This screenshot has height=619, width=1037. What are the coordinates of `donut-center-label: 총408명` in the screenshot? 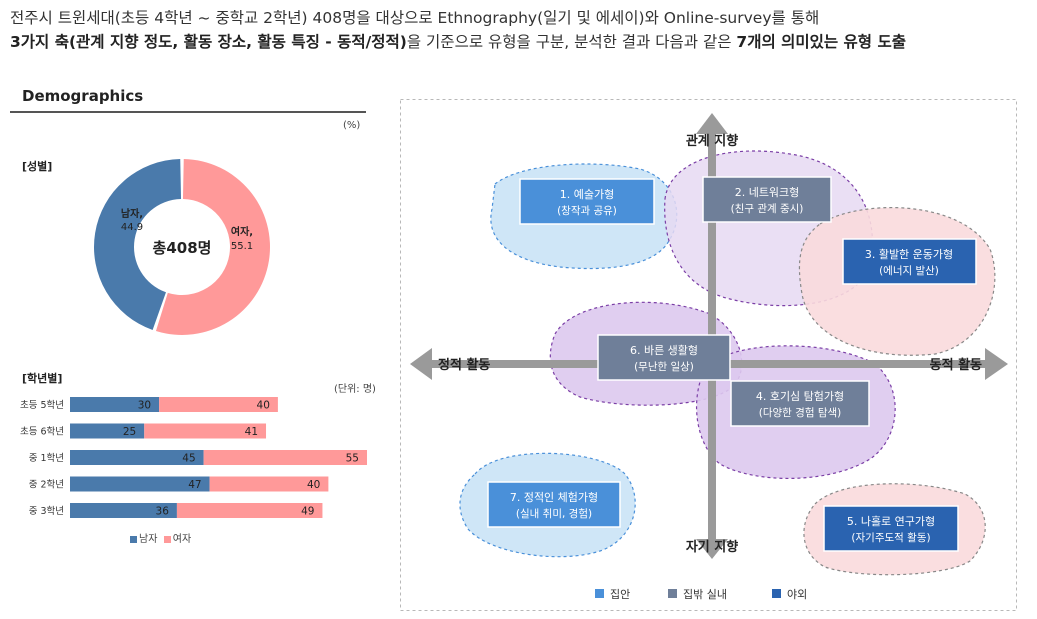 It's located at (182, 248).